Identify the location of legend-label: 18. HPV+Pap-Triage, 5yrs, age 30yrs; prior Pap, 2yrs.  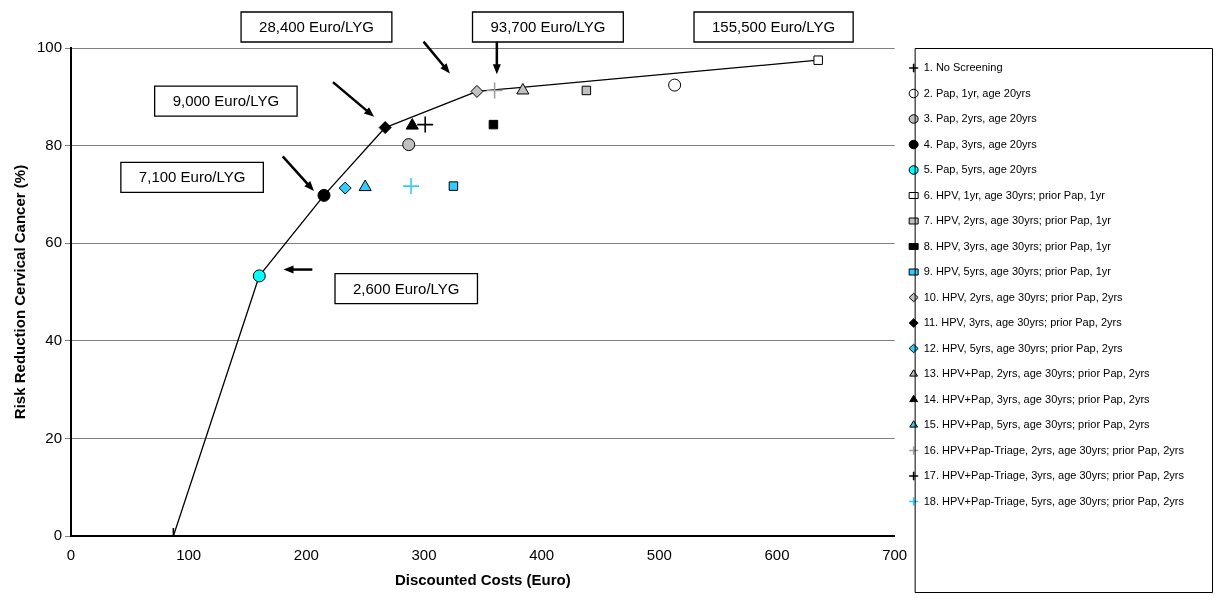
(1054, 500).